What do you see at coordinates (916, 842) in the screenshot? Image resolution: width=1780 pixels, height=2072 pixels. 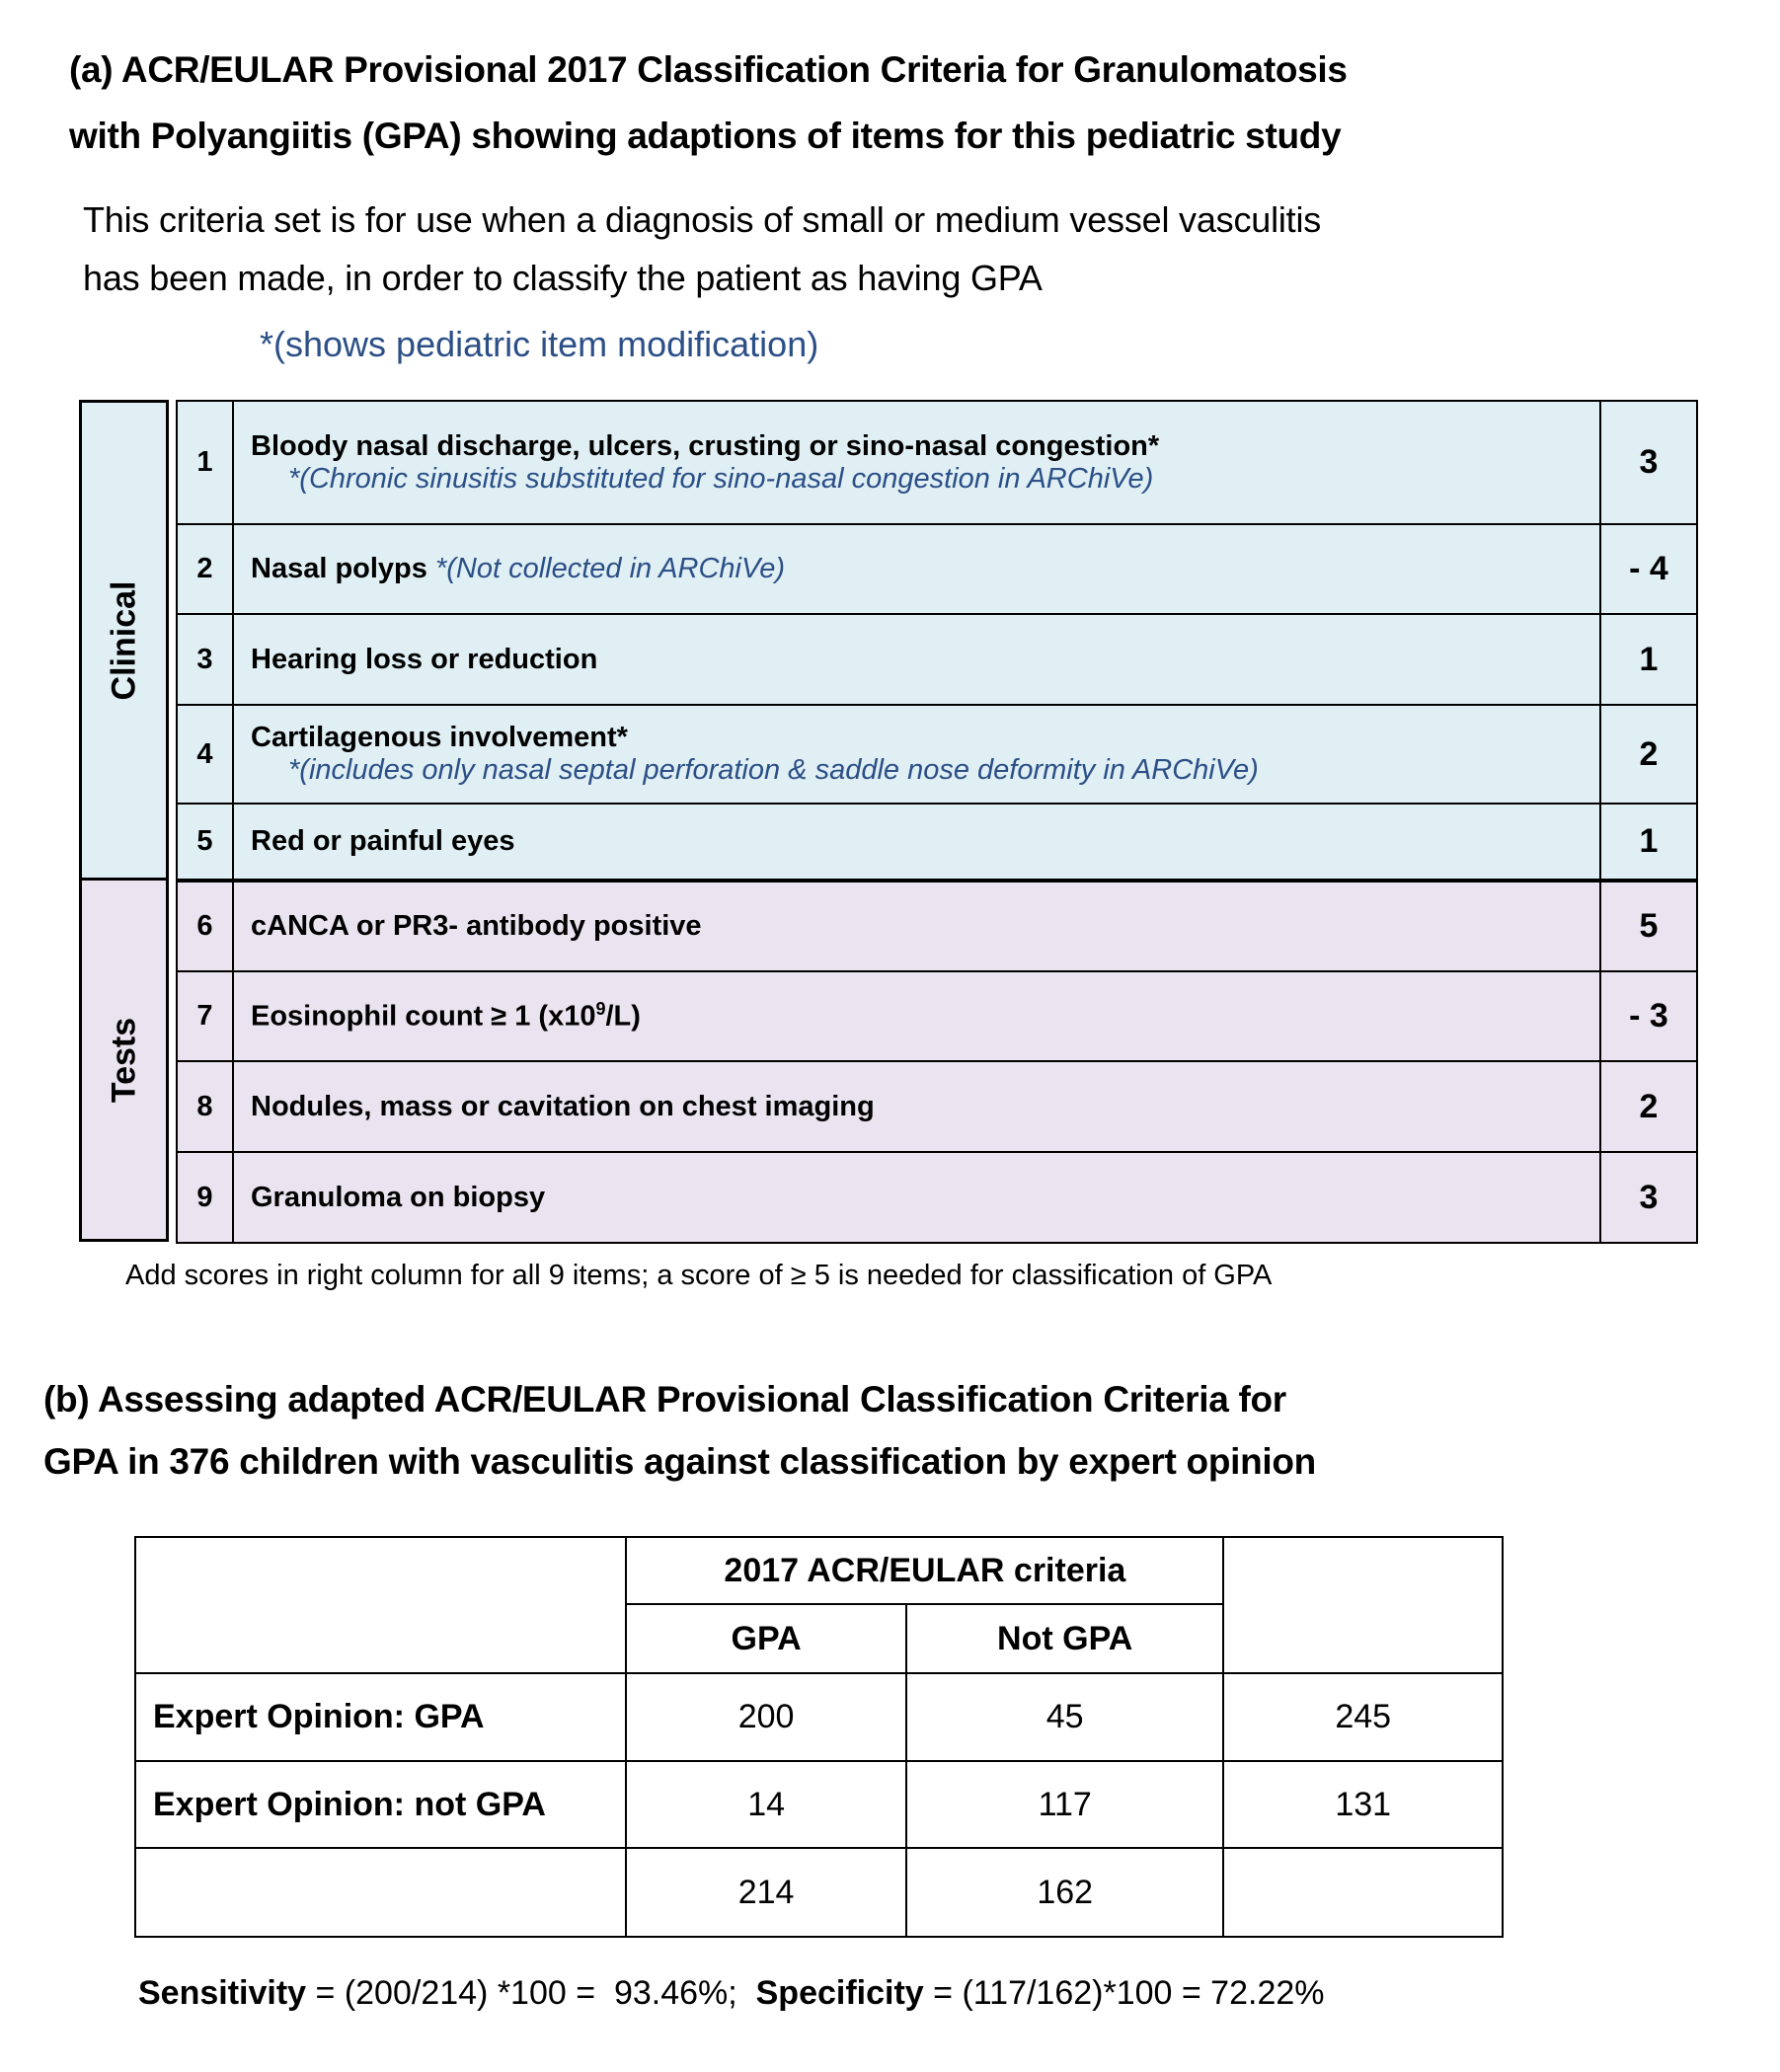 I see `item-text: Red or painful eyes` at bounding box center [916, 842].